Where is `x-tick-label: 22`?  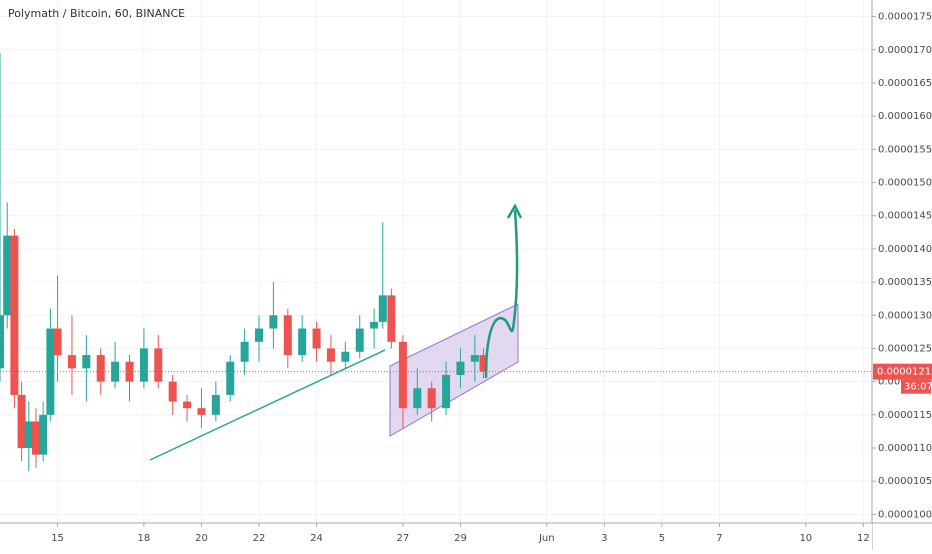 x-tick-label: 22 is located at coordinates (259, 538).